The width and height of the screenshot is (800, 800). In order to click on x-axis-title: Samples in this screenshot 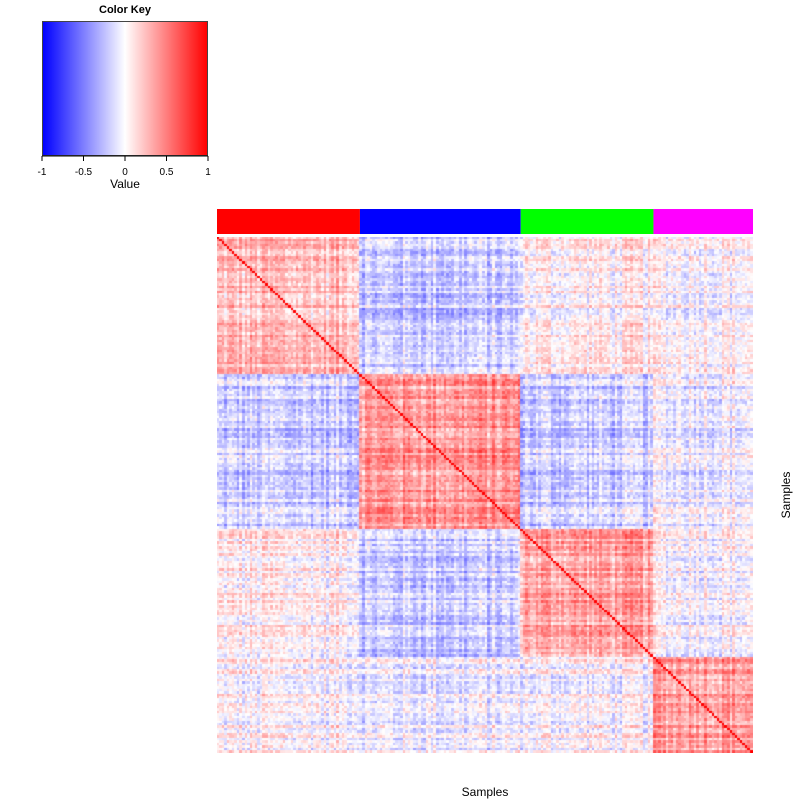, I will do `click(485, 792)`.